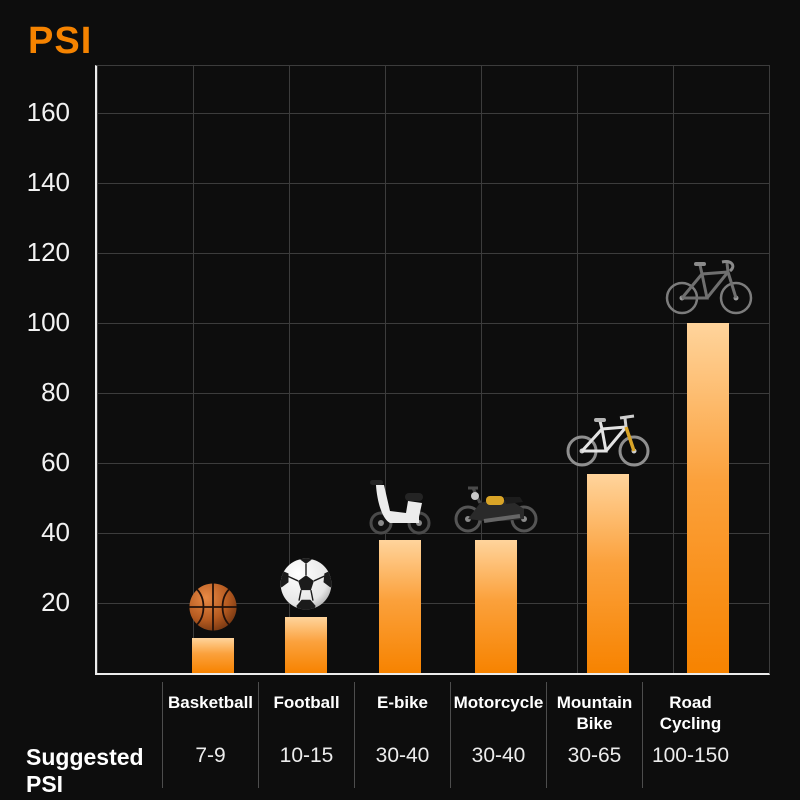 The width and height of the screenshot is (800, 800). I want to click on y-tick-label: 80, so click(55, 392).